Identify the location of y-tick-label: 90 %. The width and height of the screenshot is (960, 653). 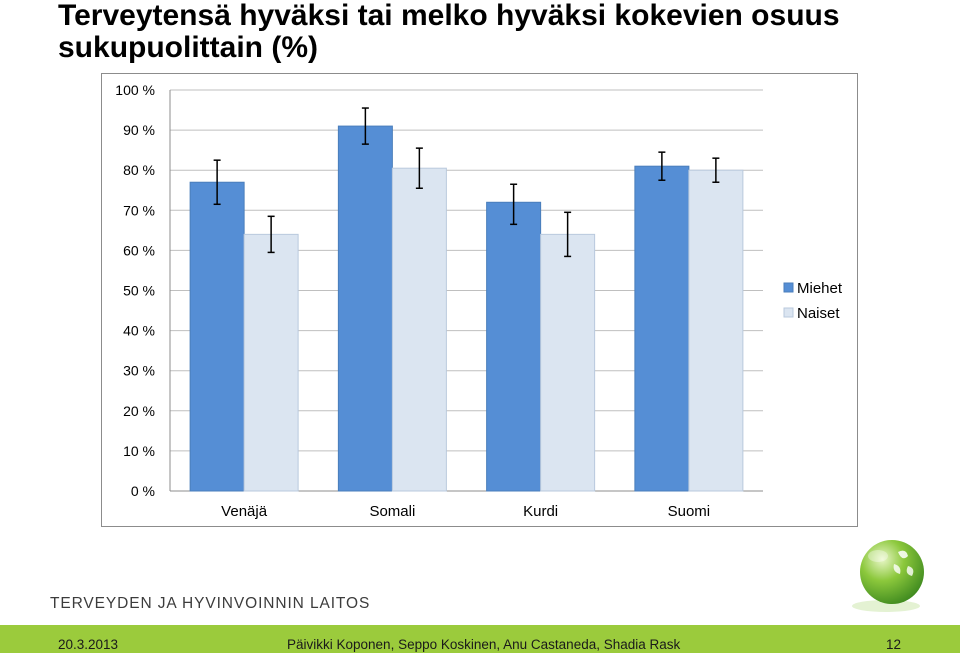
(139, 130).